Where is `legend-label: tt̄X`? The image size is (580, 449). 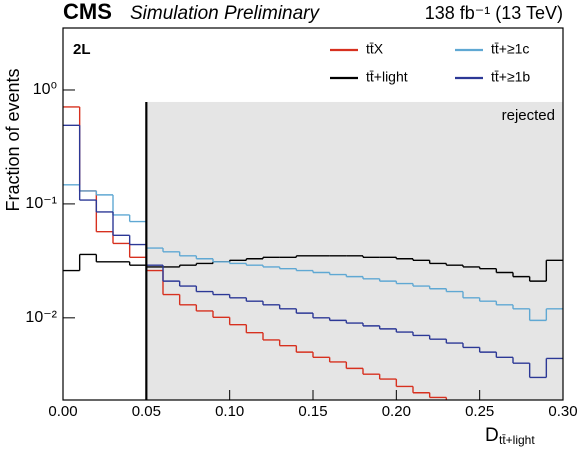 legend-label: tt̄X is located at coordinates (375, 49).